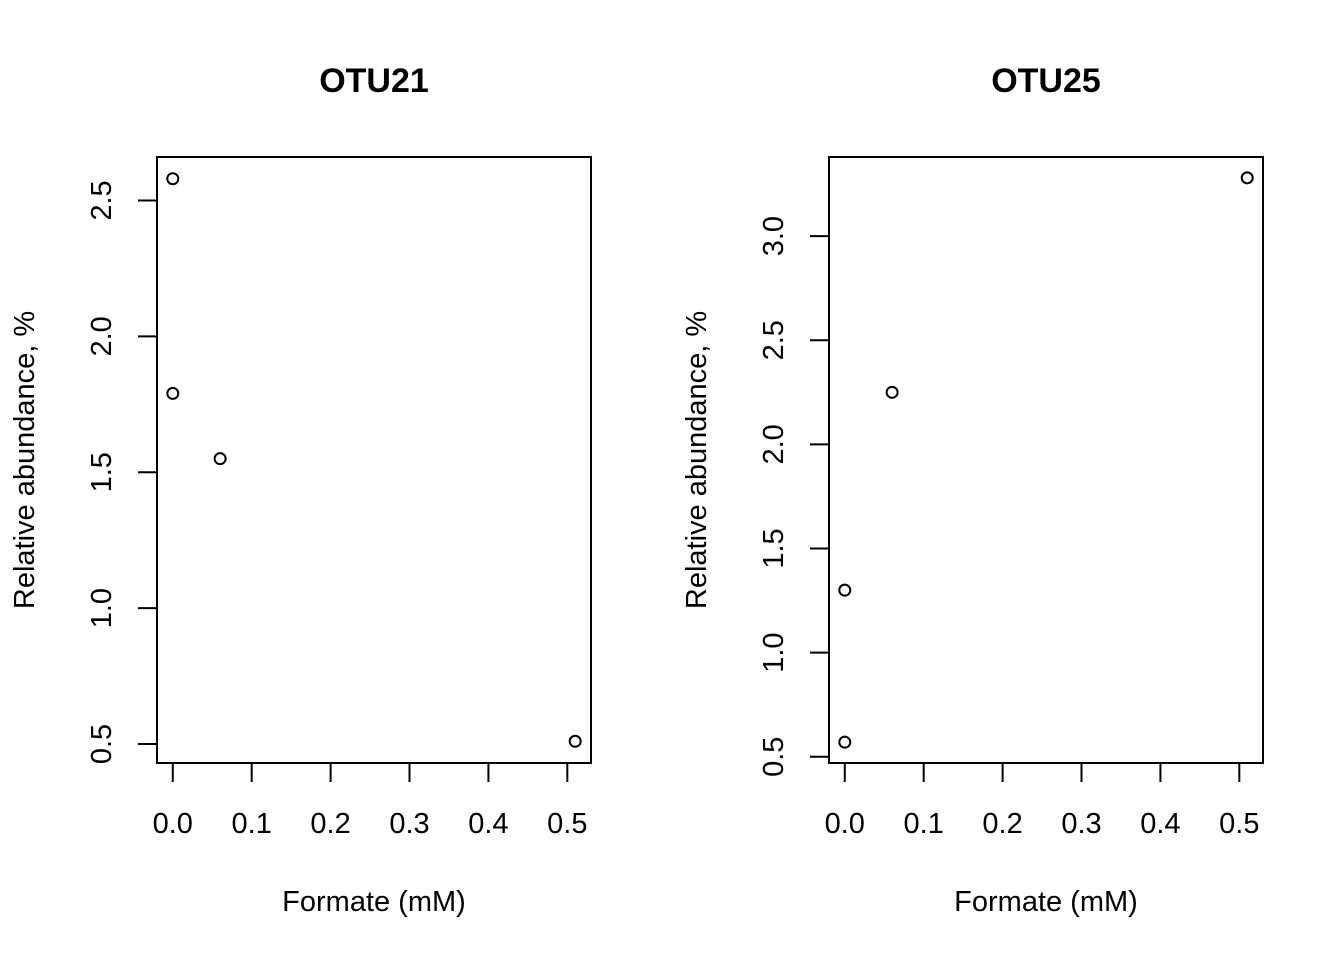 This screenshot has width=1344, height=960. I want to click on y-tick-label: 3.0, so click(774, 236).